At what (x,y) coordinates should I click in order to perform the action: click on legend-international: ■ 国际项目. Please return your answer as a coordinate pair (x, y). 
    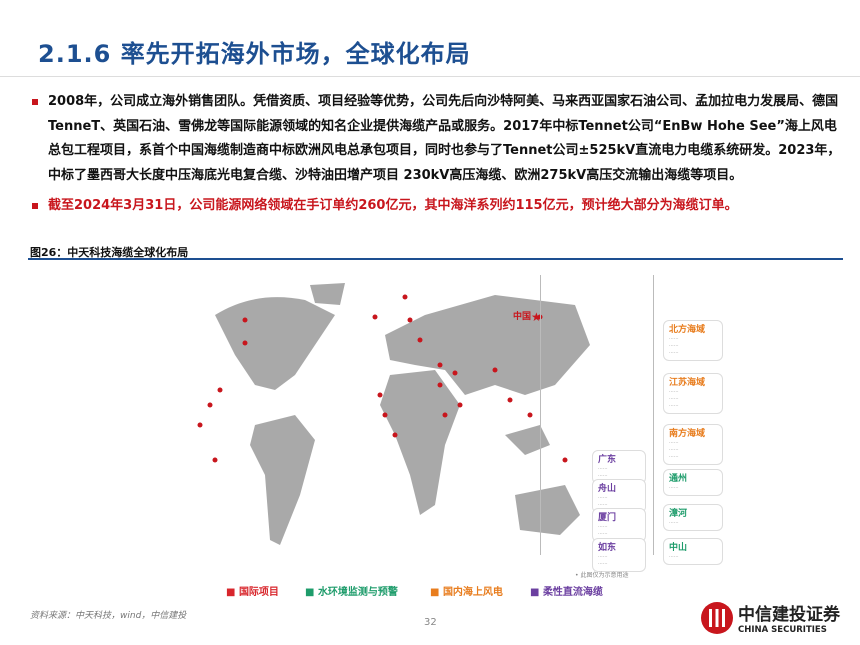
    Looking at the image, I should click on (252, 592).